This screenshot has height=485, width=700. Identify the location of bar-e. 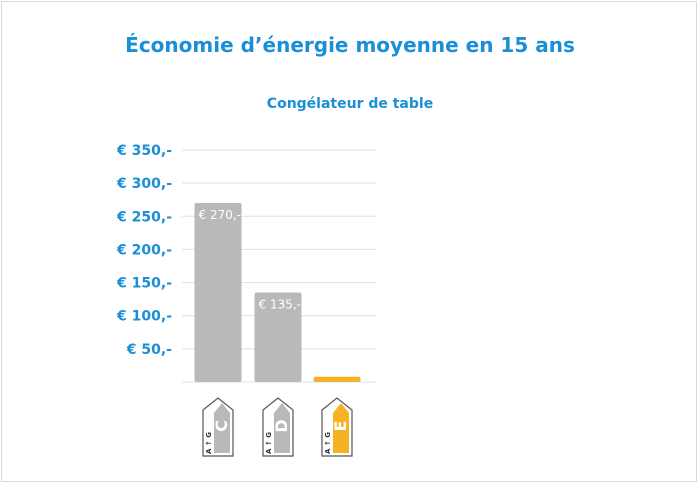
(337, 379).